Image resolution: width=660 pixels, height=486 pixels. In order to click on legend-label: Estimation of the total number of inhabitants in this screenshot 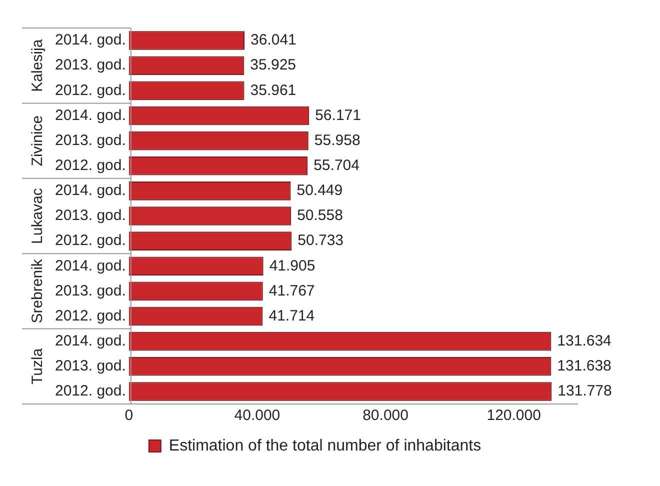, I will do `click(325, 445)`.